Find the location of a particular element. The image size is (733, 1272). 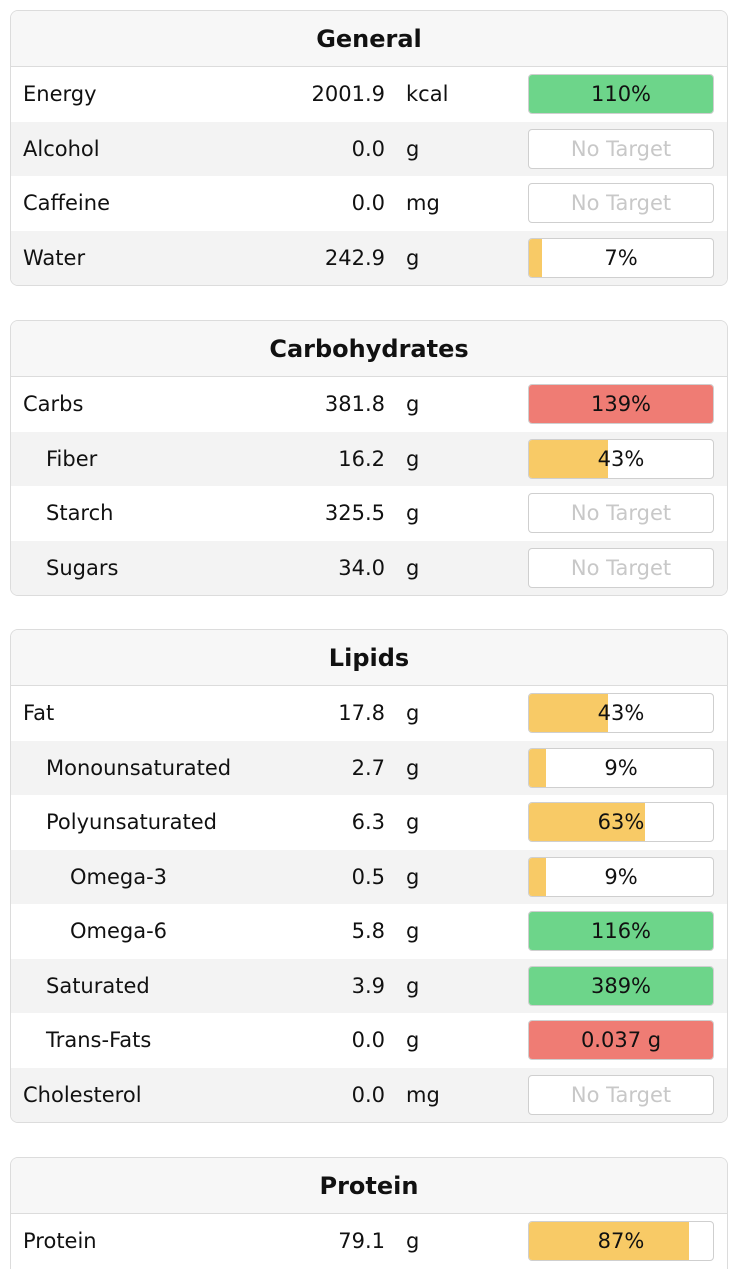

nutrient-name: Polyunsaturated is located at coordinates (131, 822).